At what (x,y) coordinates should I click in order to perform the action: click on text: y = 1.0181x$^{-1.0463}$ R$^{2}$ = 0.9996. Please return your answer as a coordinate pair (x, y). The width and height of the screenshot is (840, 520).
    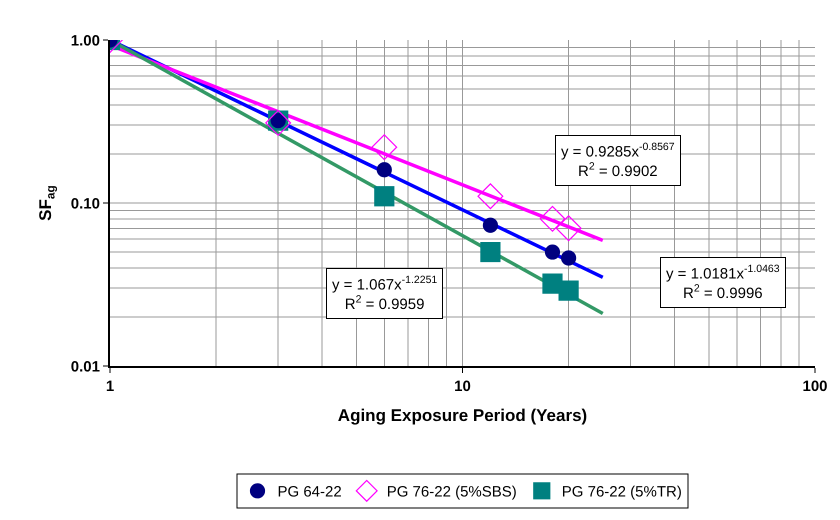
    Looking at the image, I should click on (723, 282).